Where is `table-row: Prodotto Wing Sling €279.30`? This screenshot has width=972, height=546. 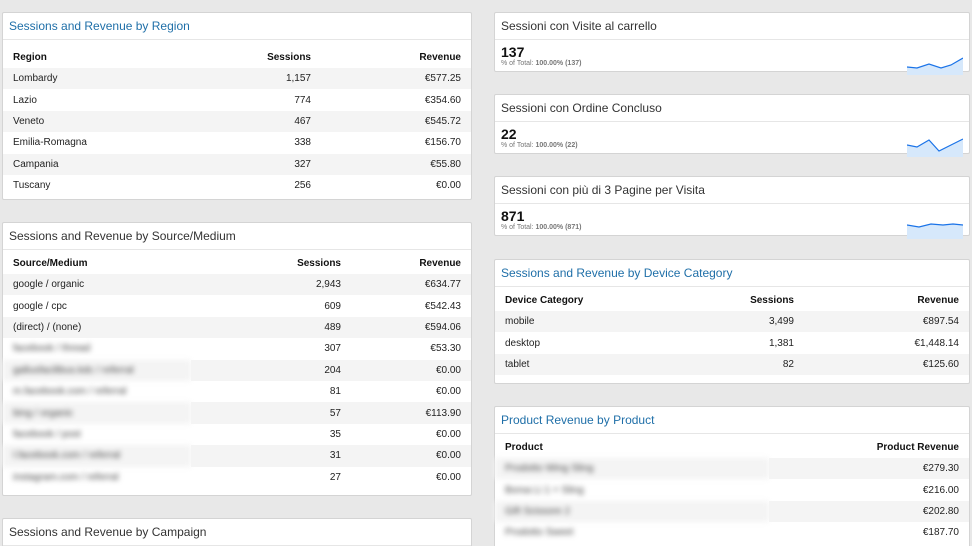 table-row: Prodotto Wing Sling €279.30 is located at coordinates (732, 469).